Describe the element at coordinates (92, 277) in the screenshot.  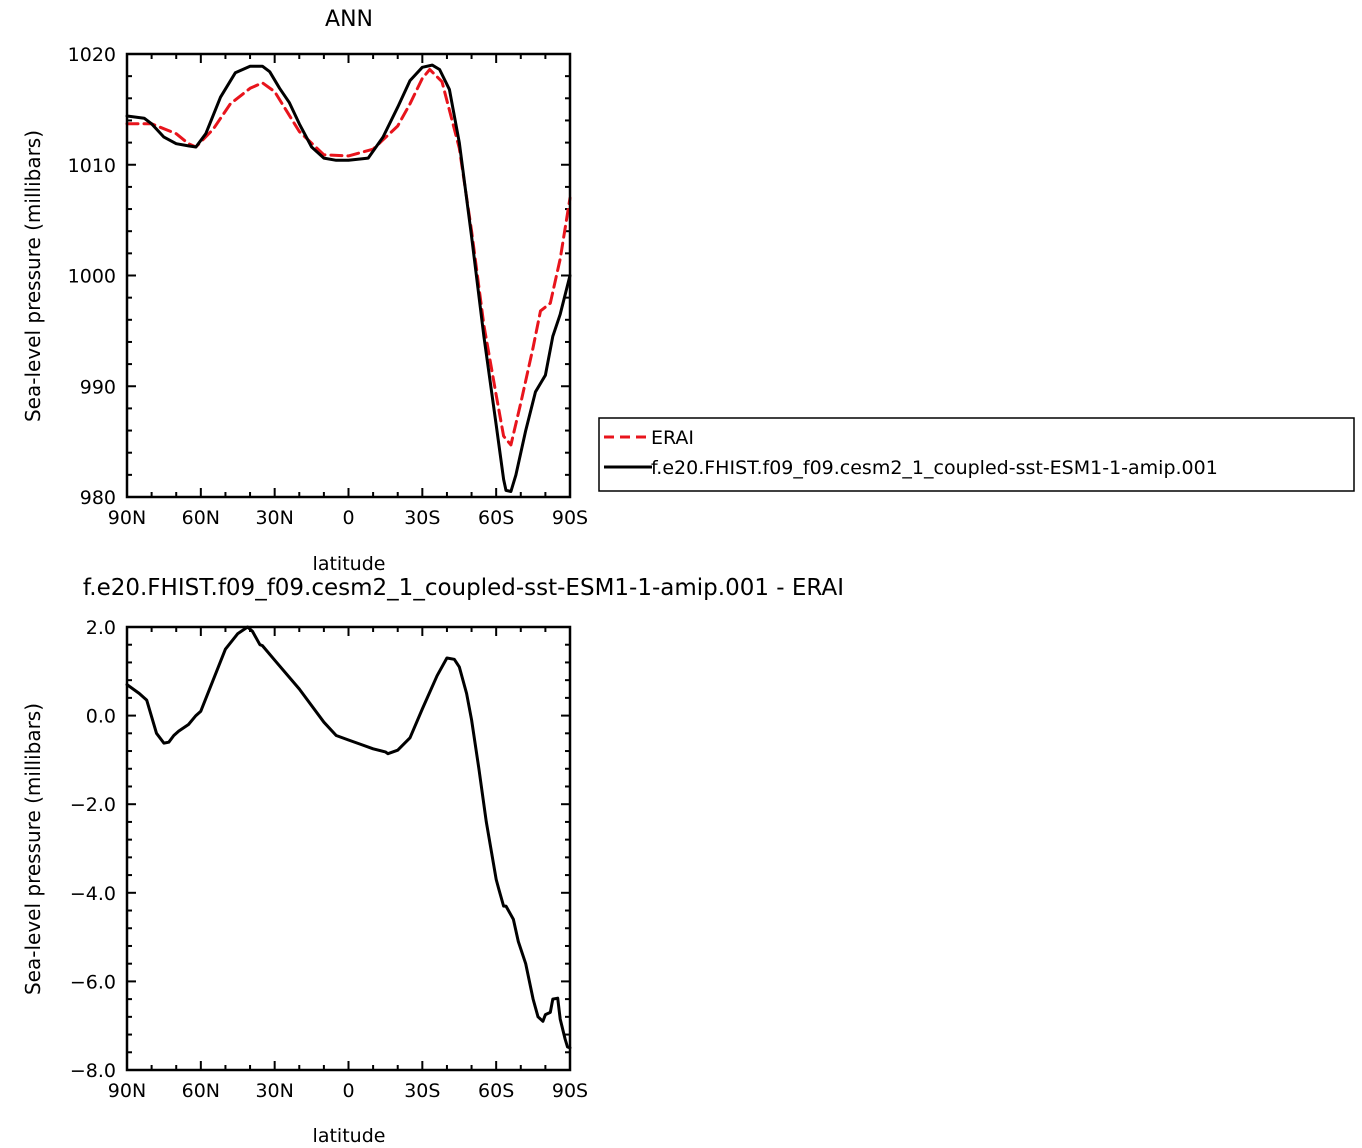
I see `top-ytick-label: 1000` at that location.